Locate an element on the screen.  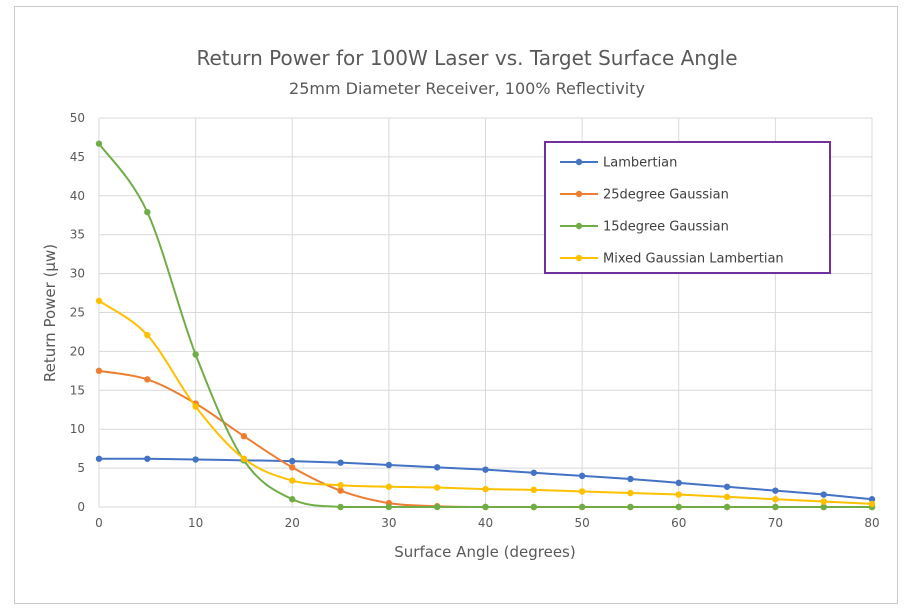
y-tick-label: 25 is located at coordinates (77, 313).